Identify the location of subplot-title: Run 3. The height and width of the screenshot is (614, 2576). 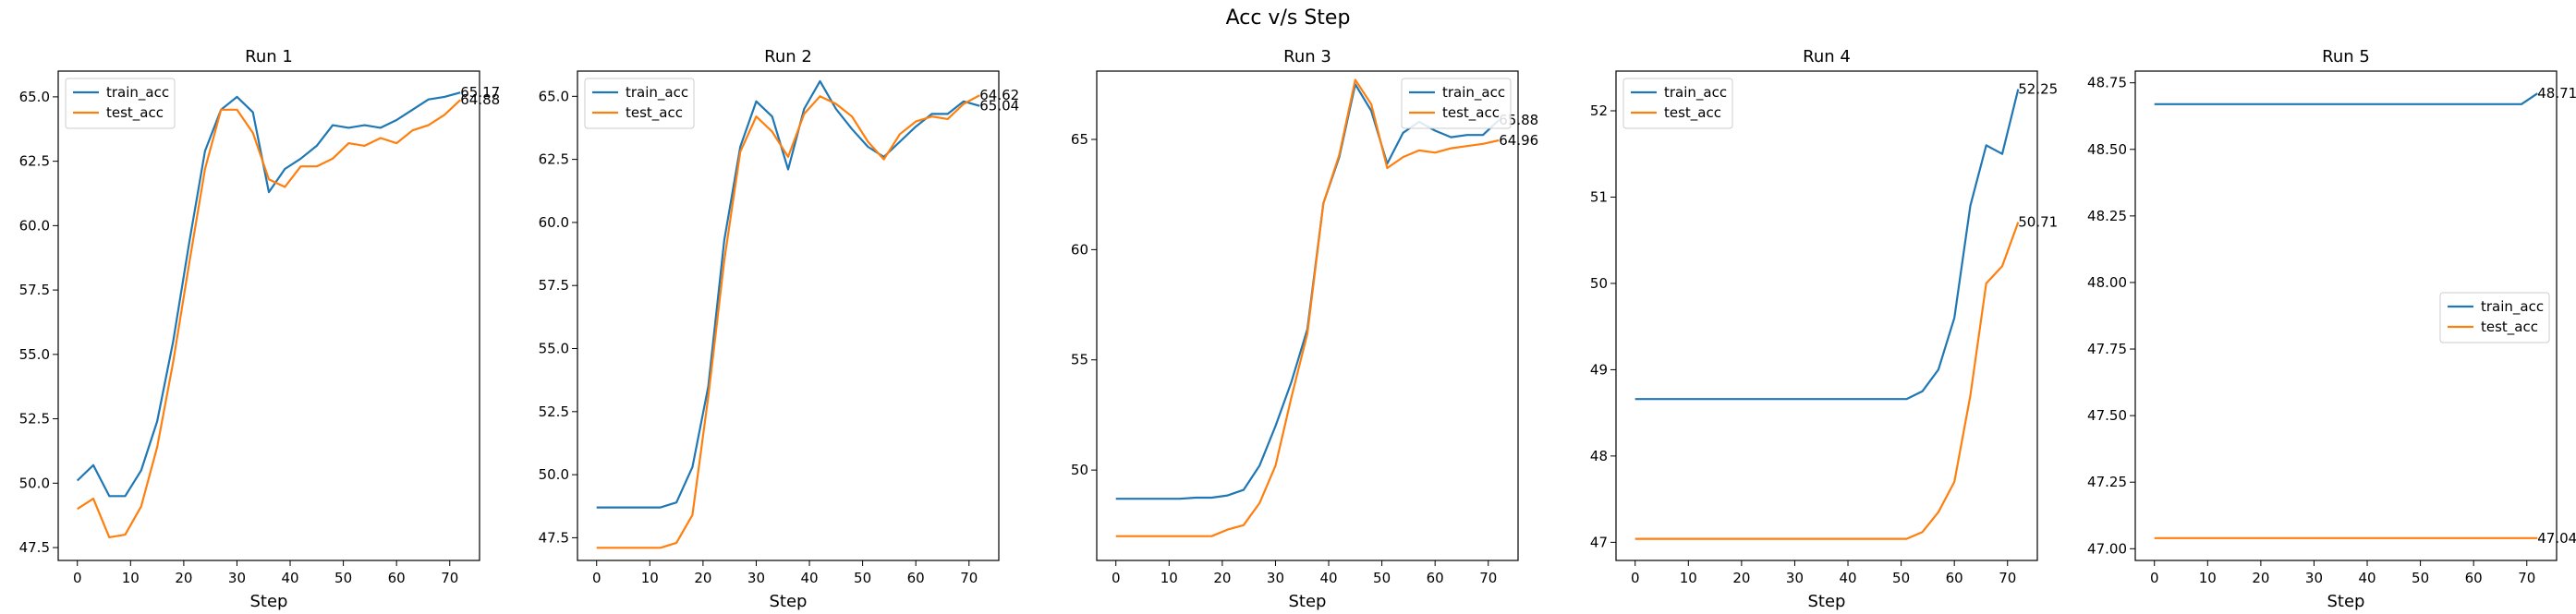
(1307, 57).